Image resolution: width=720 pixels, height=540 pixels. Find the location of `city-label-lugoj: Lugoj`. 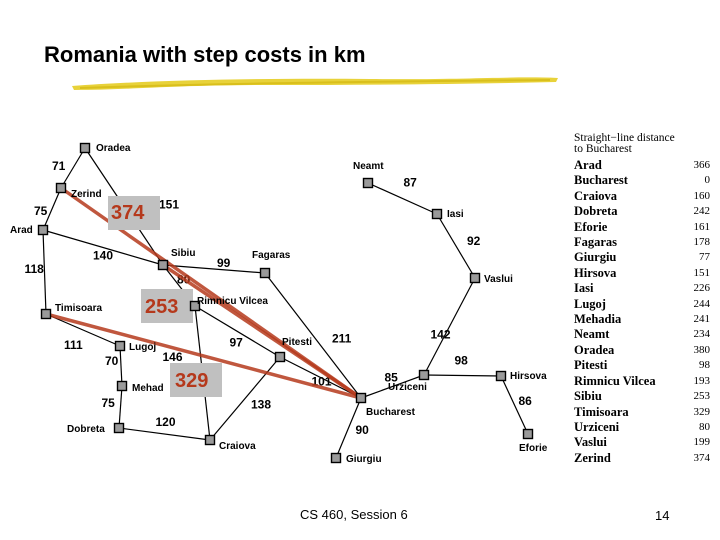

city-label-lugoj: Lugoj is located at coordinates (142, 347).